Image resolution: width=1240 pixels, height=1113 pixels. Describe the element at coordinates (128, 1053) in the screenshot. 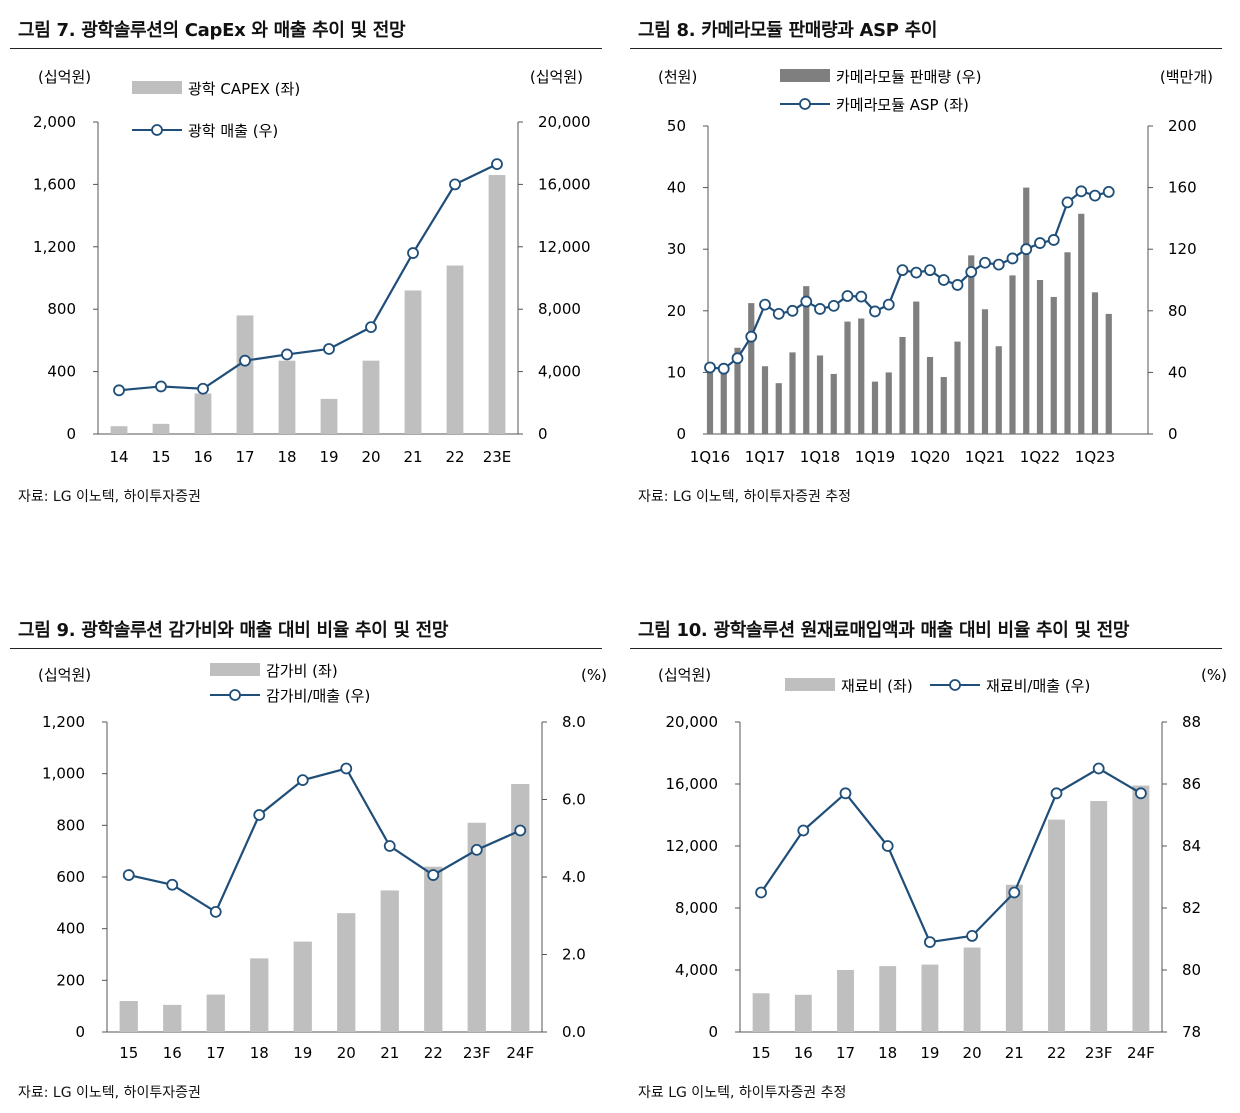

I see `x-tick-label: 15` at that location.